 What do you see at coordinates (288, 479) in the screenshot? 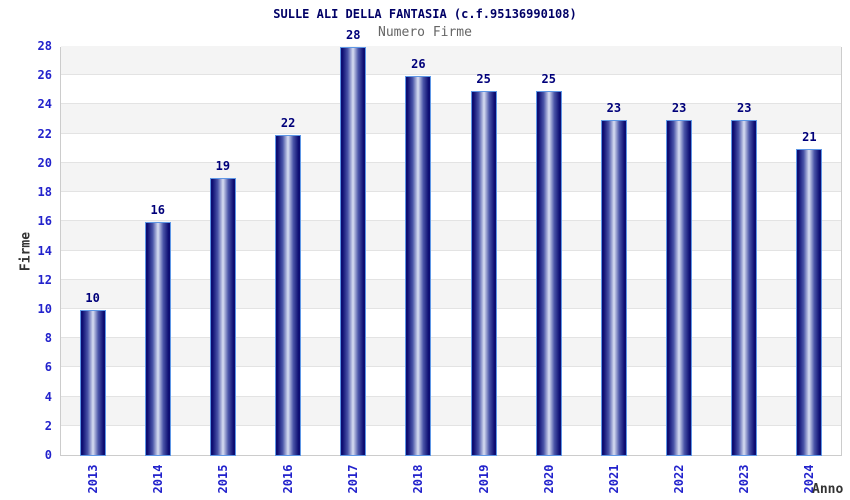
I see `x-tick-label: 2016` at bounding box center [288, 479].